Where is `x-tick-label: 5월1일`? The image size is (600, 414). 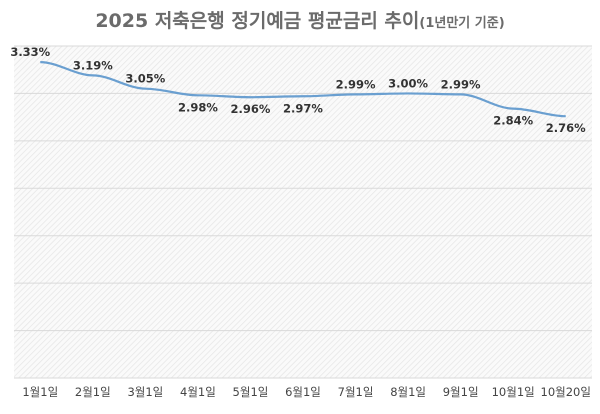
x-tick-label: 5월1일 is located at coordinates (251, 392).